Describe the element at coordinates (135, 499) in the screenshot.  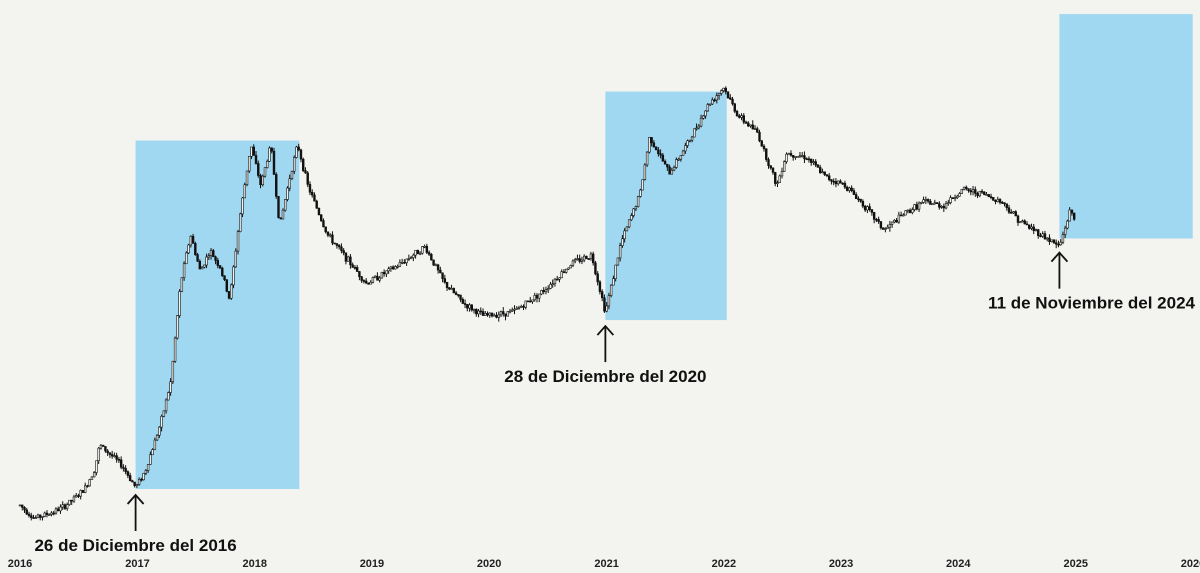
I see `arrow-head-icon` at that location.